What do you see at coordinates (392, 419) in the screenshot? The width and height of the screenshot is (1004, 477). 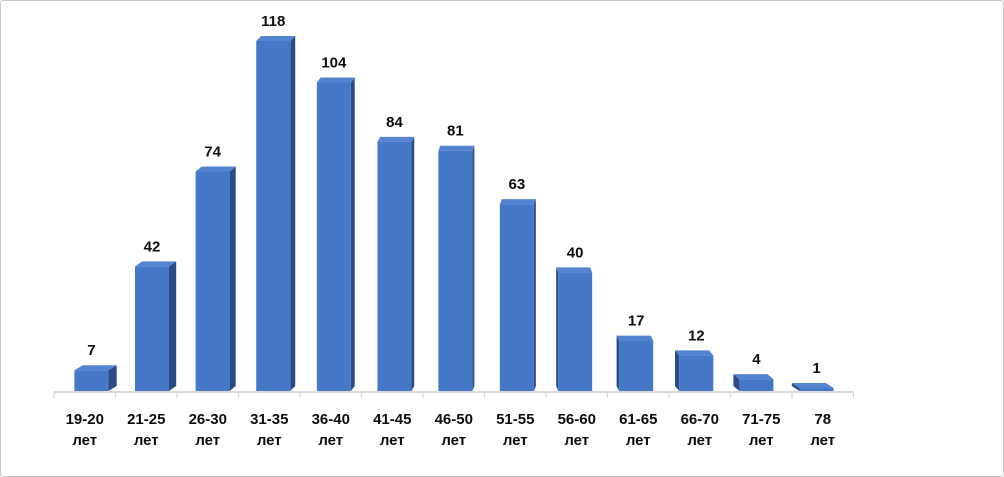 I see `x-axis-category-label: 41-45` at bounding box center [392, 419].